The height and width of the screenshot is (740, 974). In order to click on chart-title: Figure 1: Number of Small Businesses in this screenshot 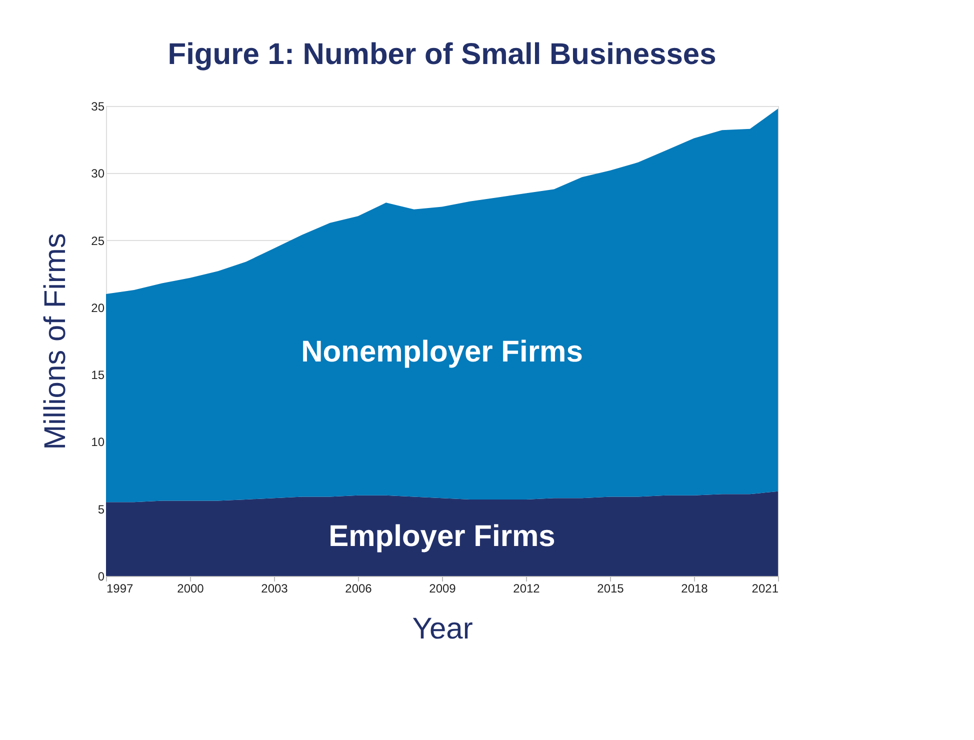, I will do `click(442, 54)`.